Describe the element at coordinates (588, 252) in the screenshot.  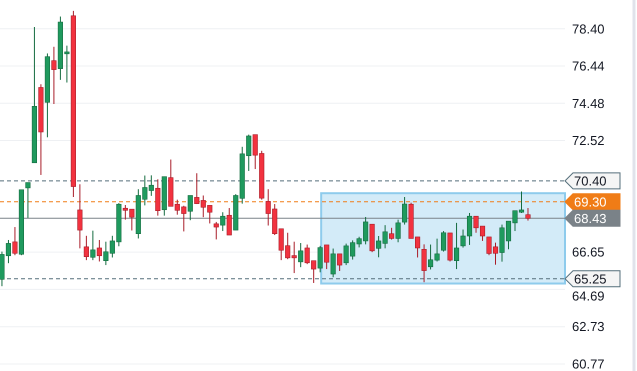
I see `y-tick-label: 66.65` at that location.